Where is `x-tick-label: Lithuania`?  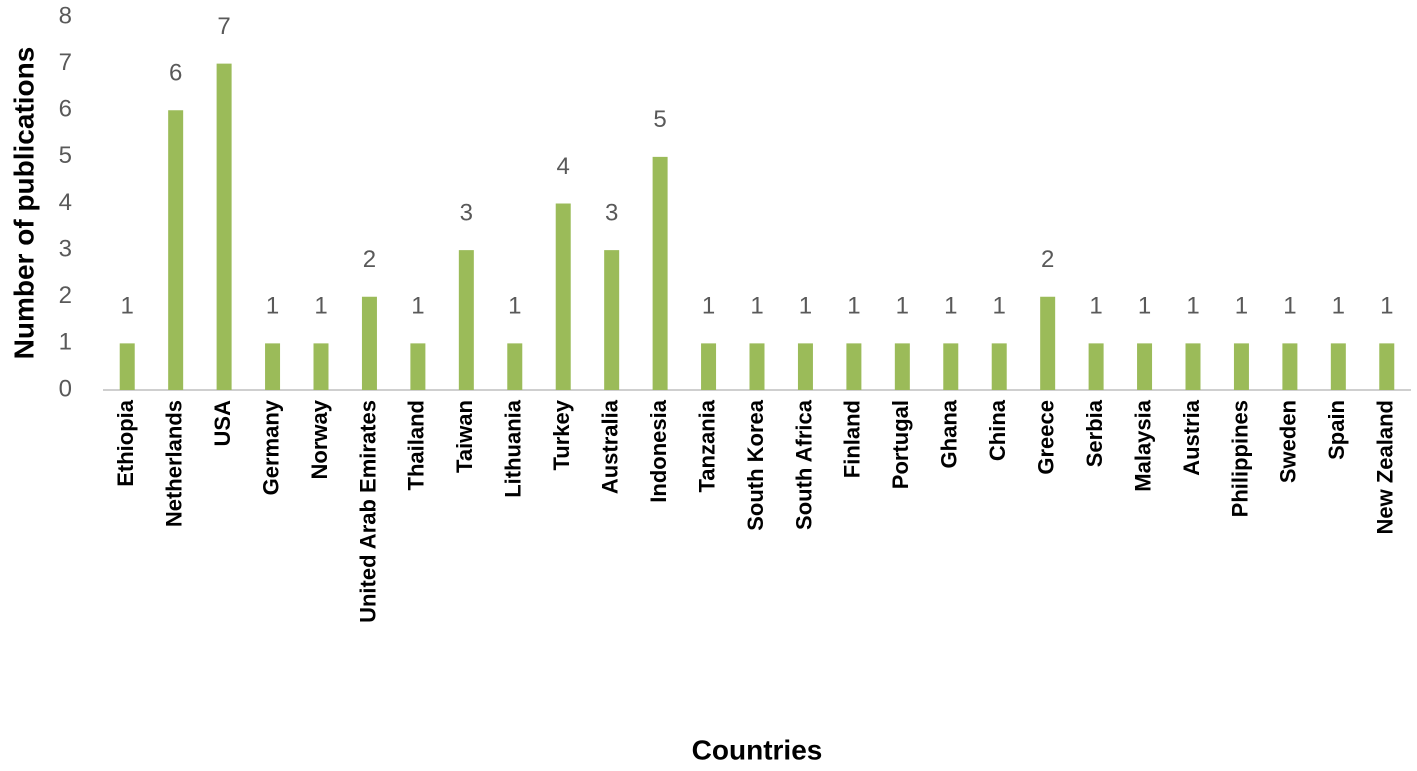
x-tick-label: Lithuania is located at coordinates (513, 448).